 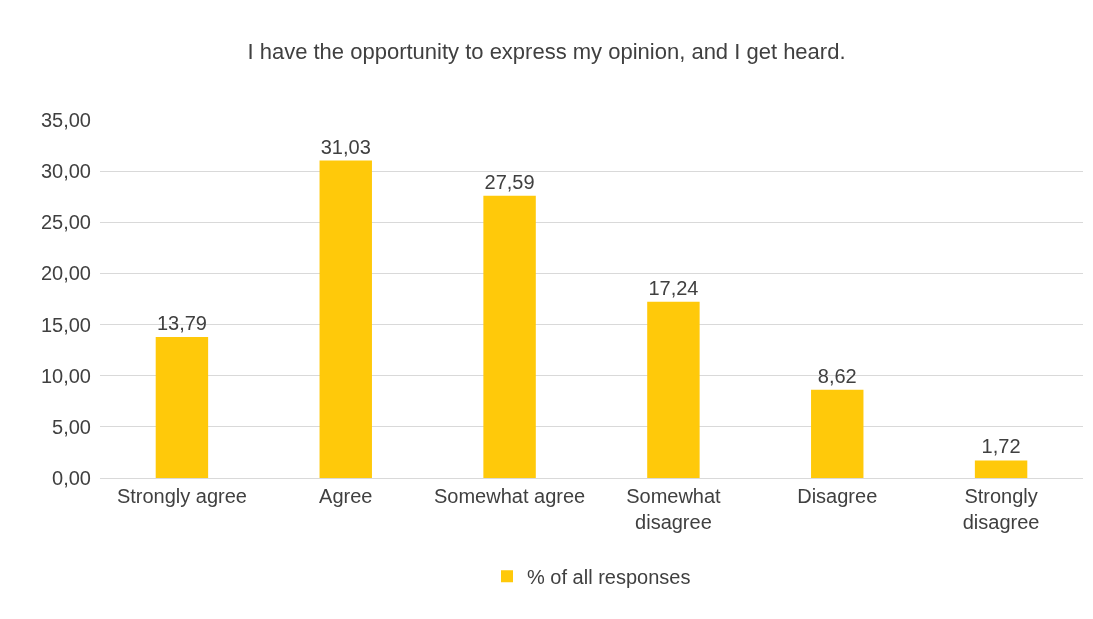 What do you see at coordinates (71, 426) in the screenshot?
I see `y-tick-label: 5,00` at bounding box center [71, 426].